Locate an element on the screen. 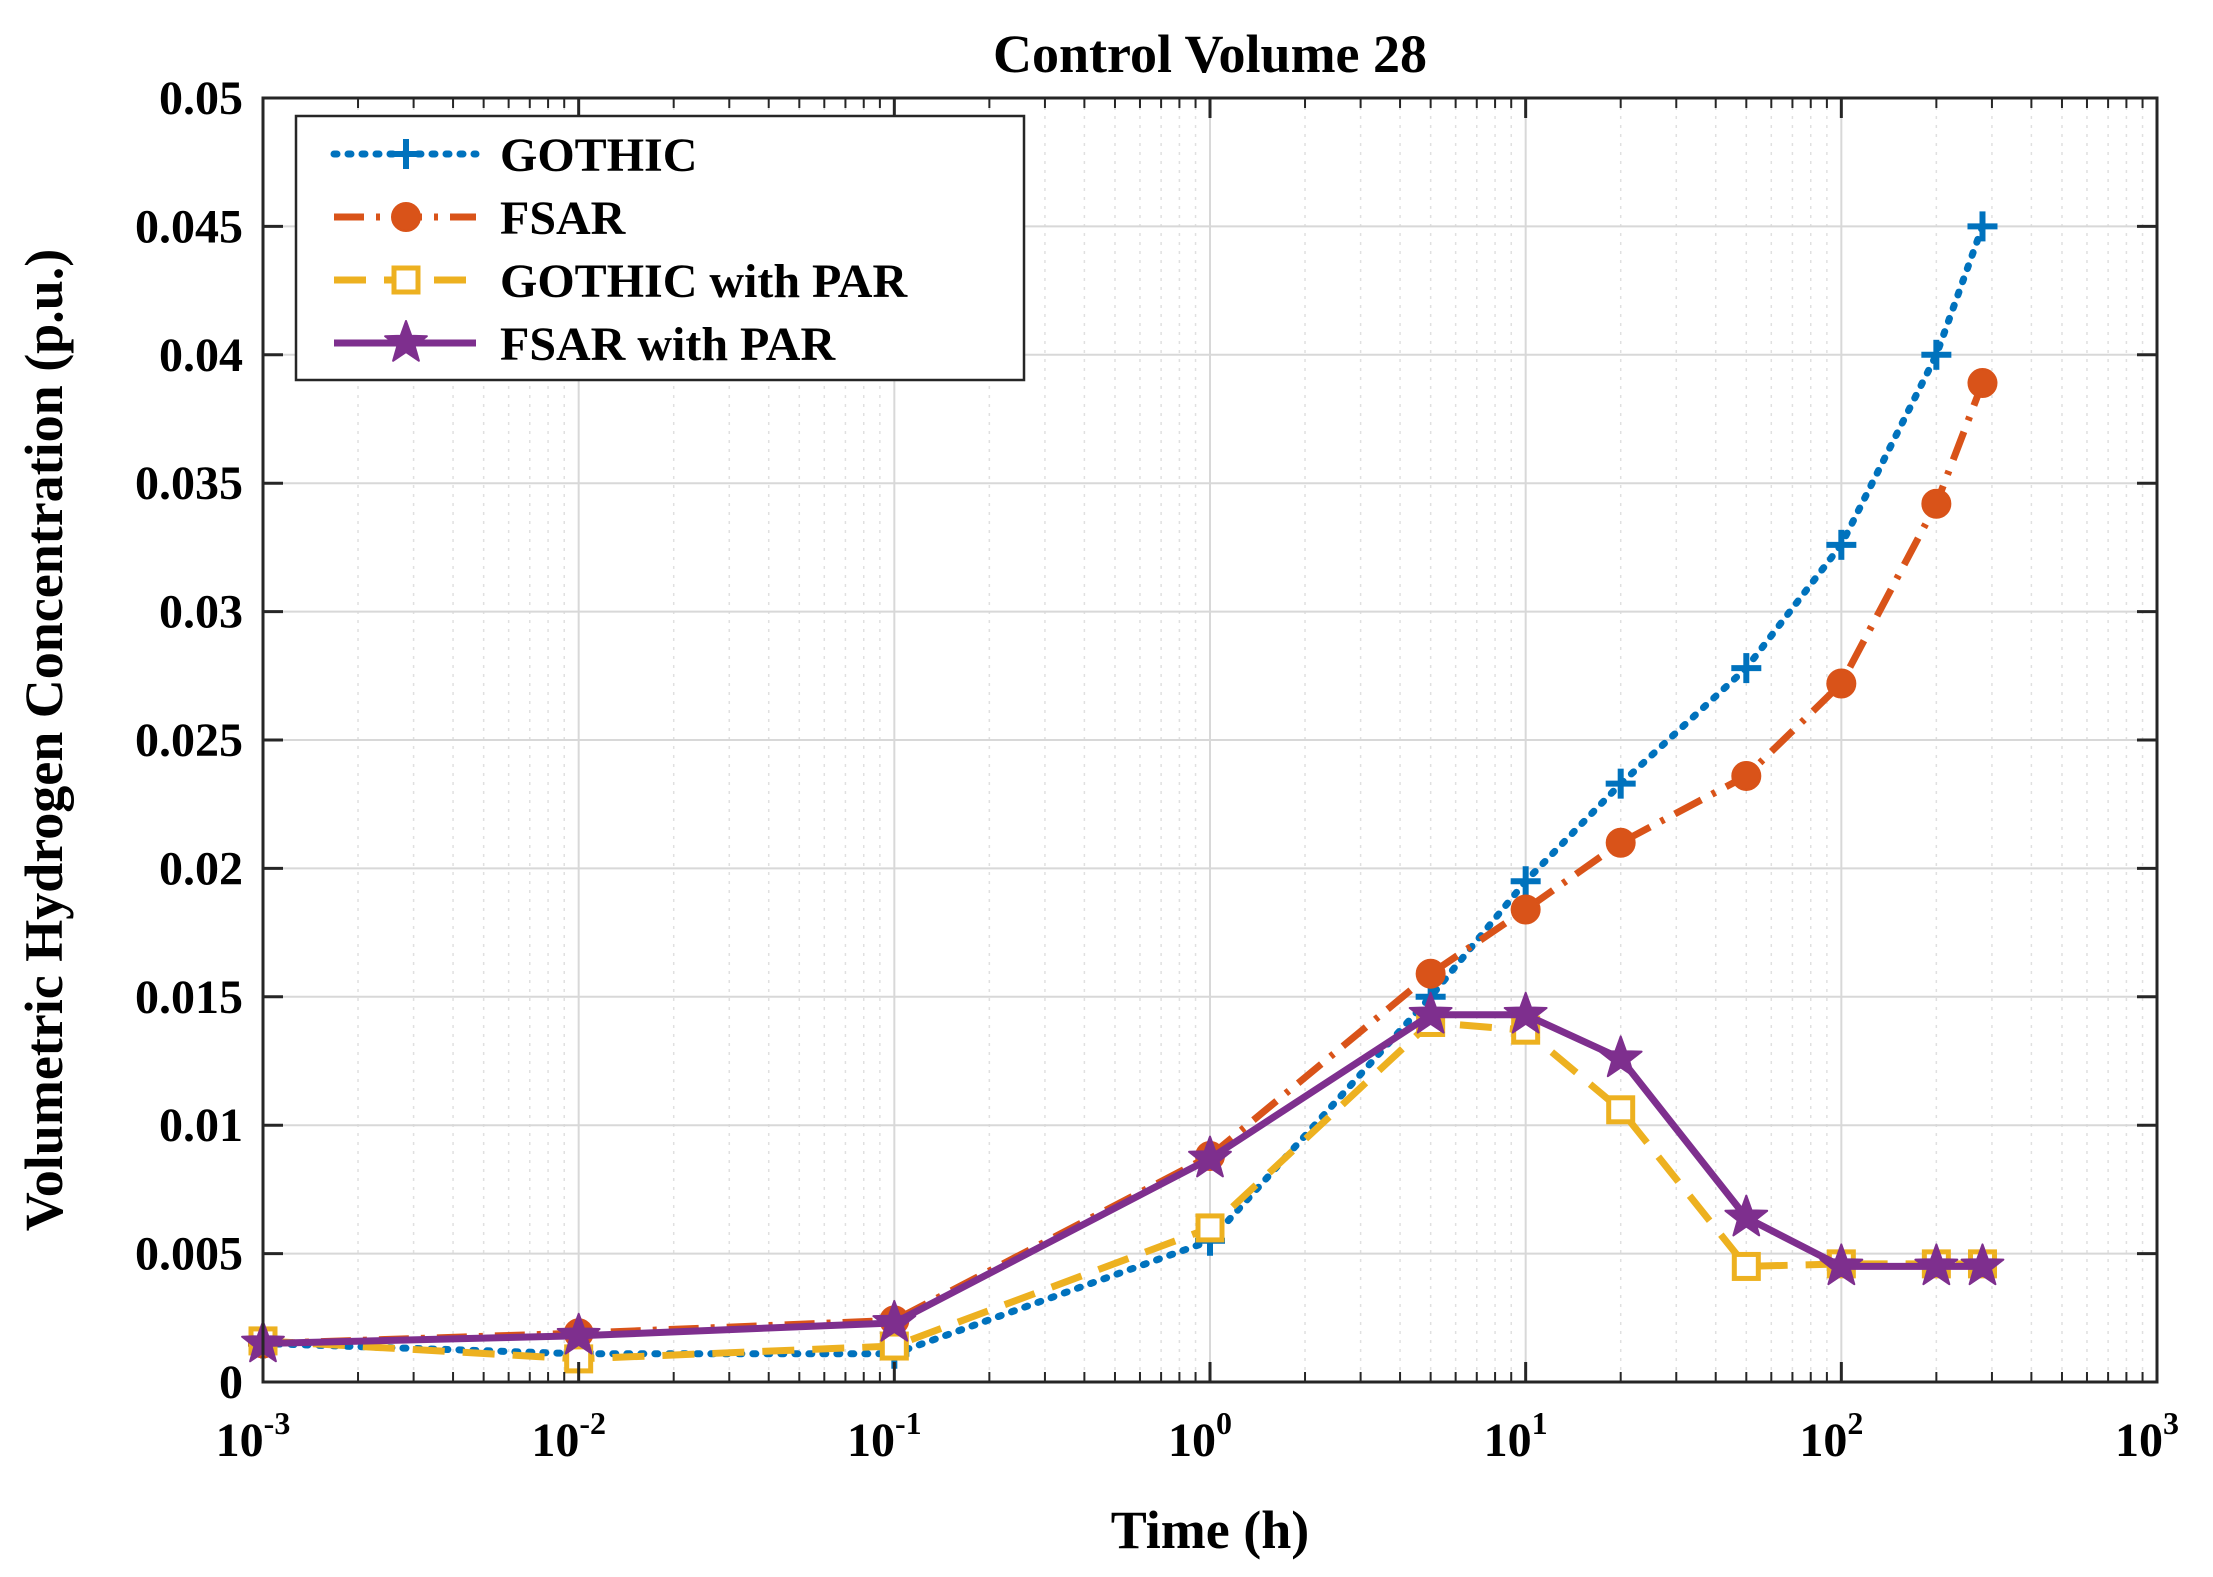 The height and width of the screenshot is (1577, 2213). y-tick-label: 0.025 is located at coordinates (189, 740).